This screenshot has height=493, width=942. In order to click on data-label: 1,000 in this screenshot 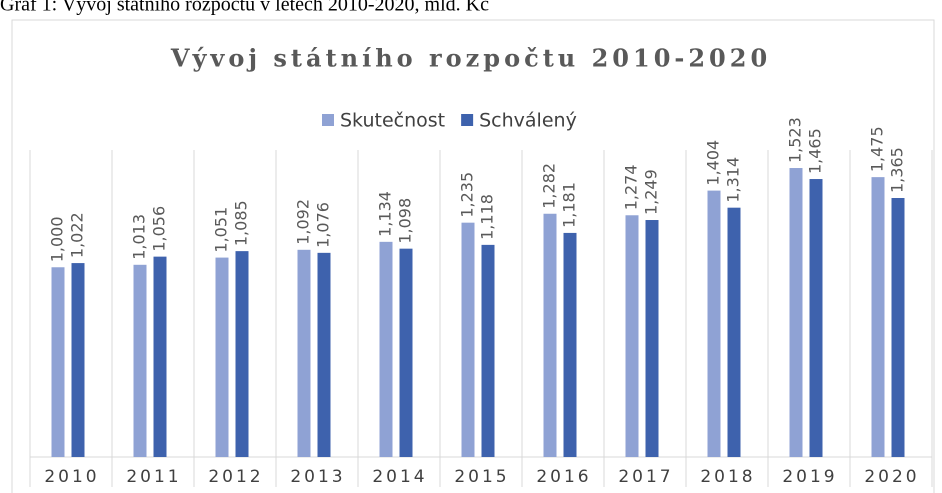, I will do `click(57, 239)`.